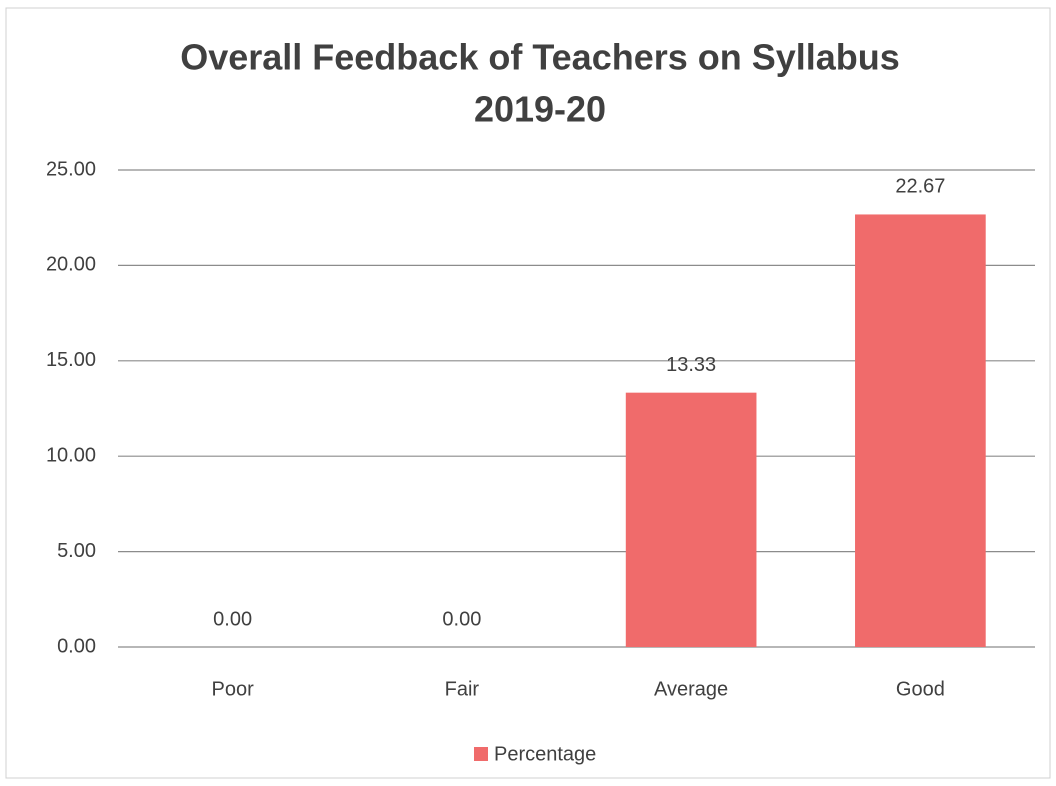 The height and width of the screenshot is (786, 1056). Describe the element at coordinates (71, 265) in the screenshot. I see `y-tick-label: 20.00` at that location.